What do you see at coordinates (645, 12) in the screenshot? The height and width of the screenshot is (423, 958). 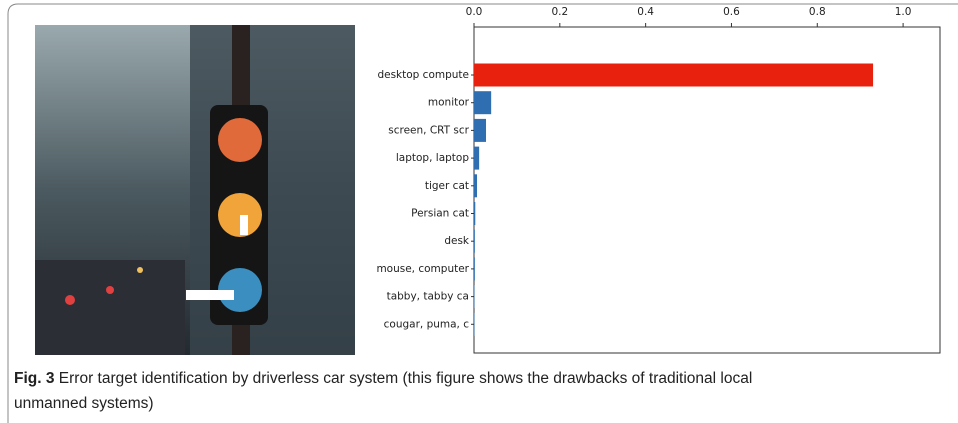 I see `x-tick-label: 0.4` at bounding box center [645, 12].